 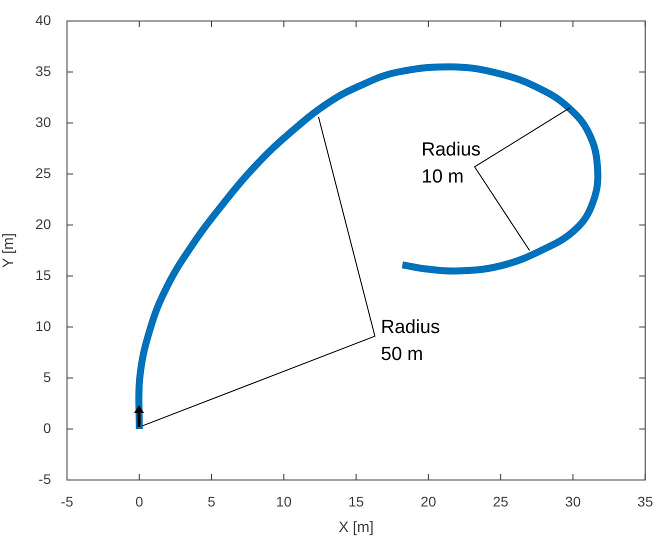 I want to click on y-tick-label: -5, so click(x=45, y=478).